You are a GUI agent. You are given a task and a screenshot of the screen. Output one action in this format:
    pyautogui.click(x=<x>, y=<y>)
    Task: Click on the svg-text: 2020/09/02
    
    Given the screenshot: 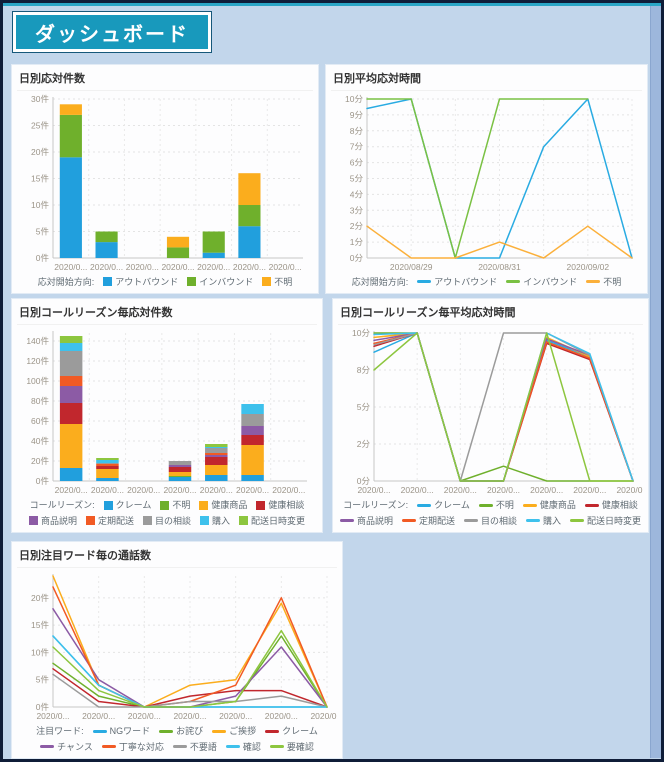 What is the action you would take?
    pyautogui.click(x=588, y=267)
    